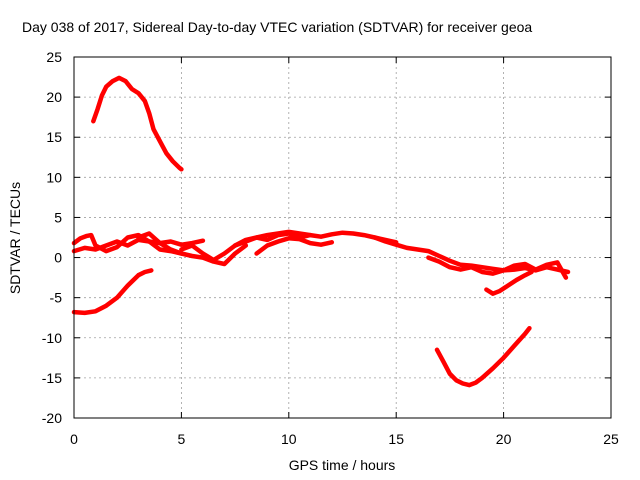 This screenshot has height=480, width=640. I want to click on y-tick-label: 25, so click(54, 57).